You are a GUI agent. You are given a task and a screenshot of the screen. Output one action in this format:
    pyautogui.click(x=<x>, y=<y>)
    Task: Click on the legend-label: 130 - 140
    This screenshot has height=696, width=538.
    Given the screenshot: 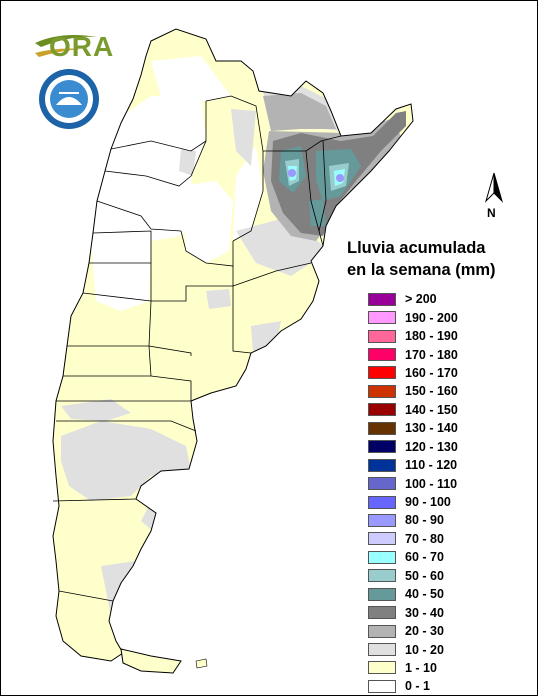 What is the action you would take?
    pyautogui.click(x=431, y=428)
    